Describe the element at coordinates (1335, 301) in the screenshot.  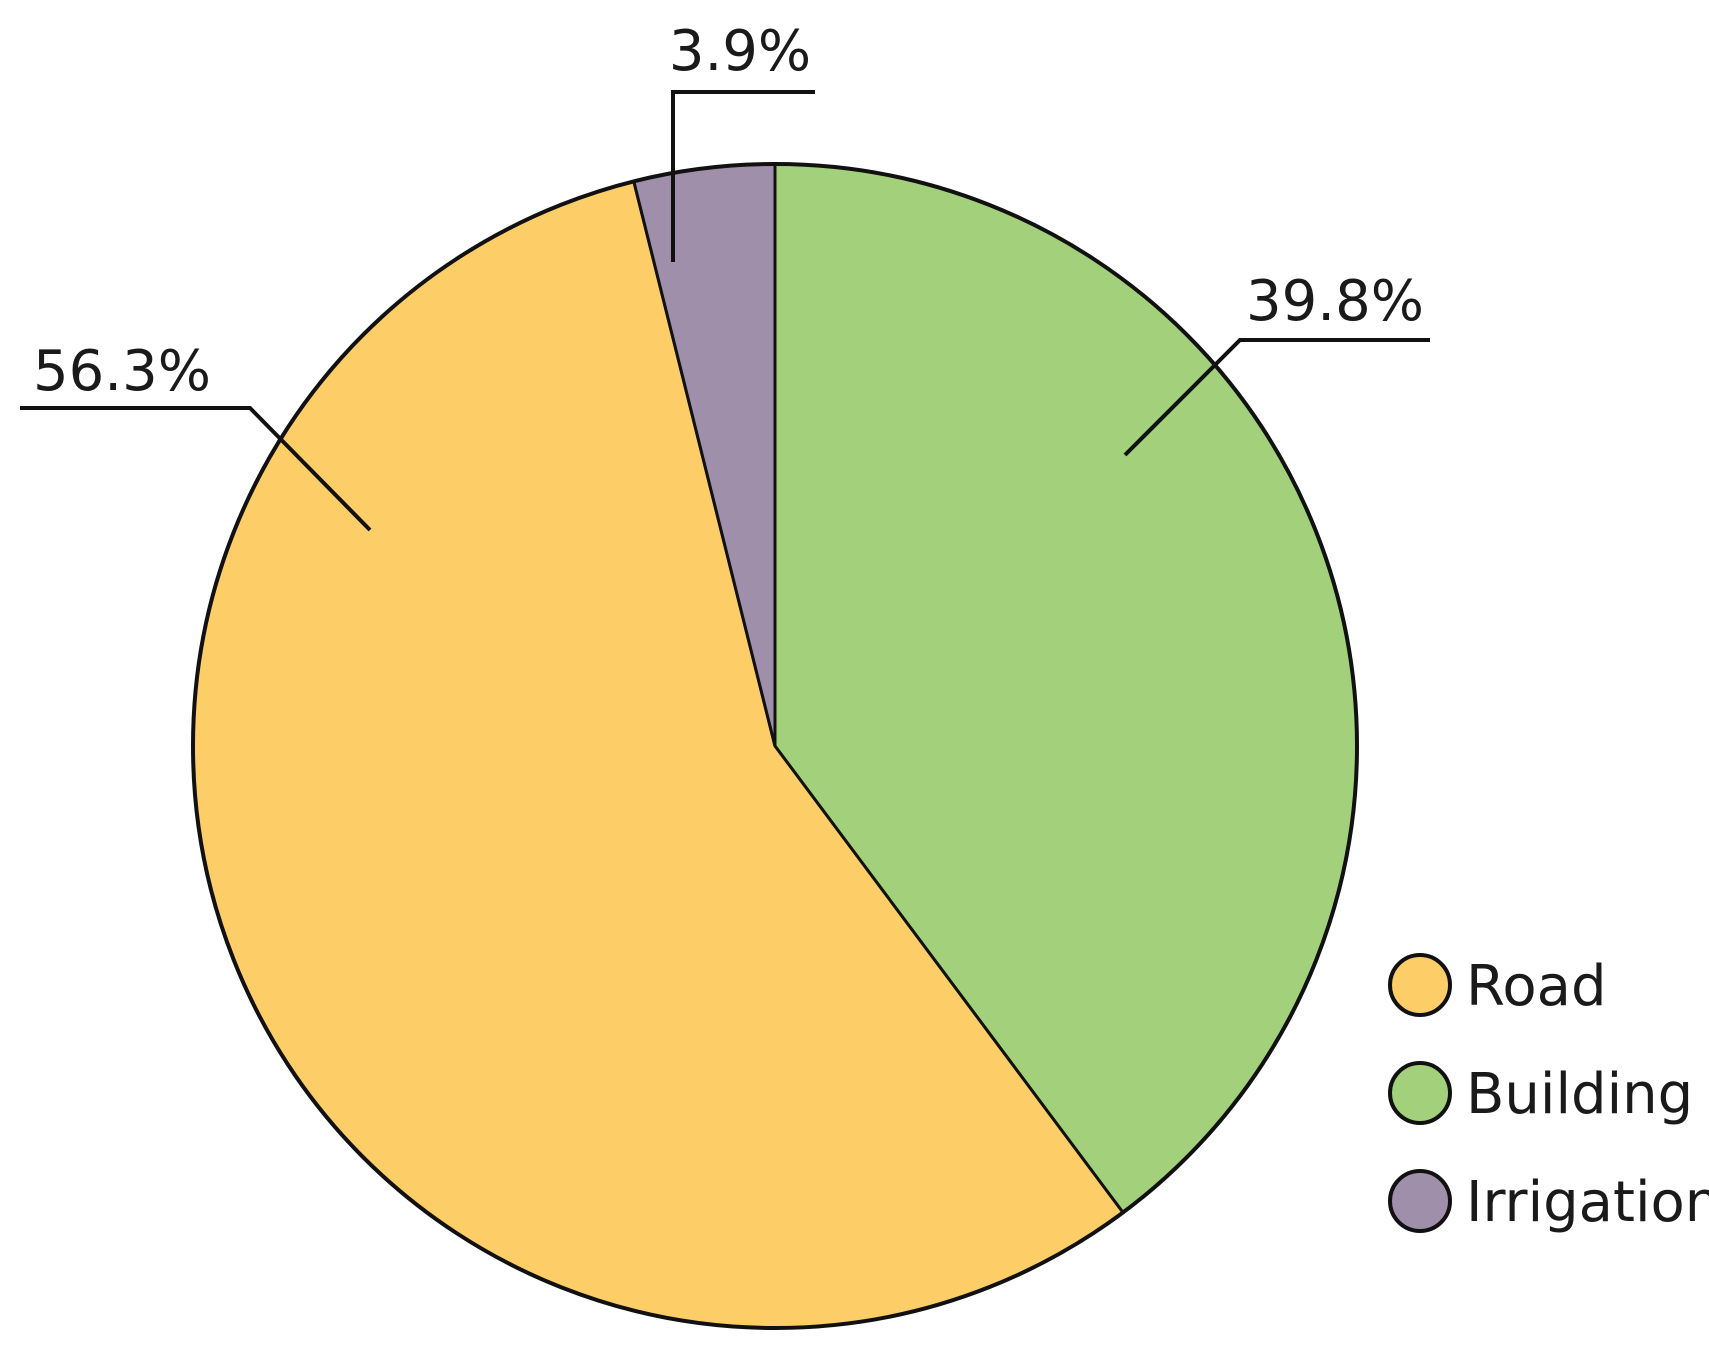
I see `data-label-building: 39.8%` at that location.